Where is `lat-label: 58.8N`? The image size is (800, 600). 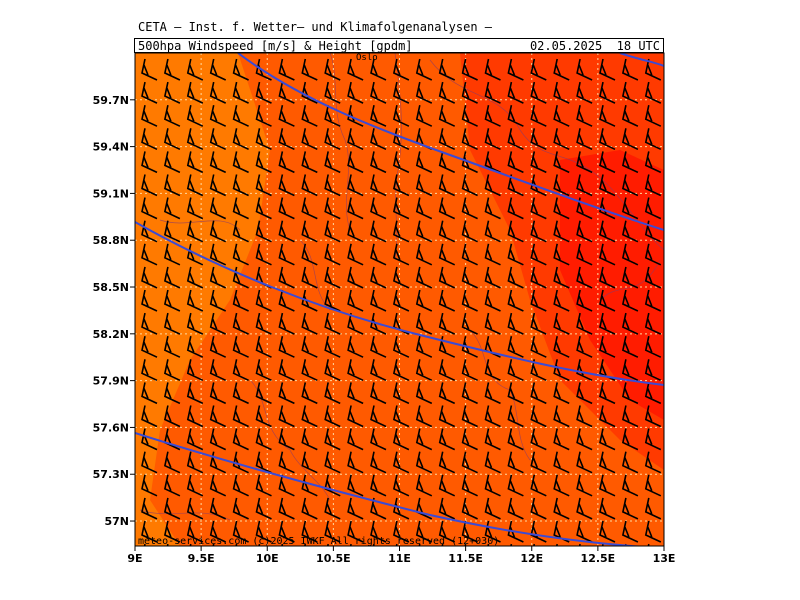 lat-label: 58.8N is located at coordinates (111, 240).